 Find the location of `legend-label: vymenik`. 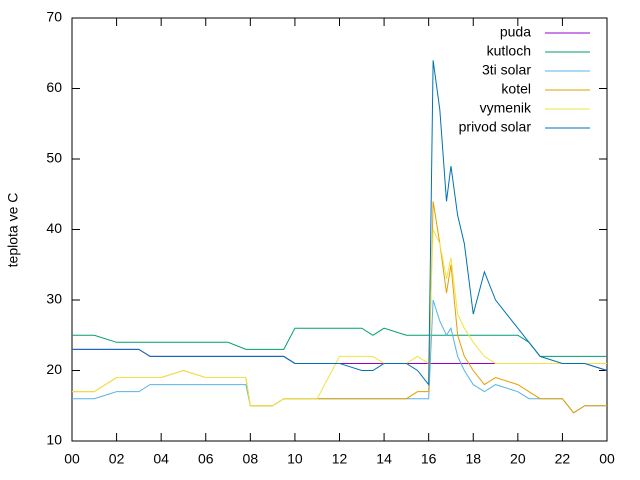

legend-label: vymenik is located at coordinates (506, 108).